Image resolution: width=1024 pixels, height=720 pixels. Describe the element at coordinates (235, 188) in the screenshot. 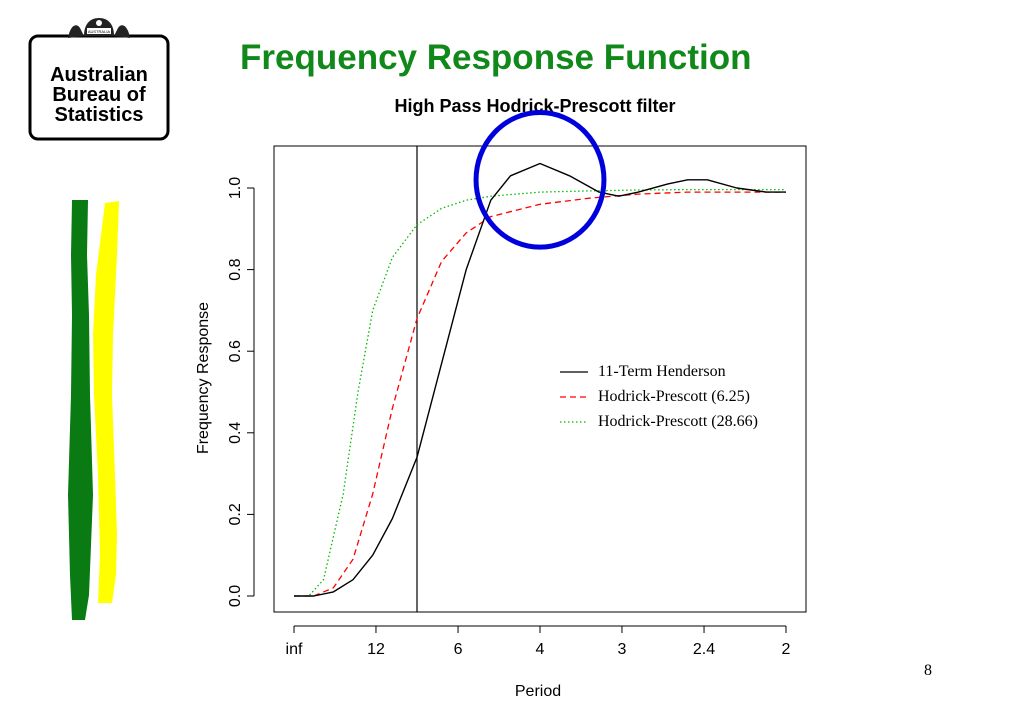

I see `y-tick-label: 1.0` at that location.